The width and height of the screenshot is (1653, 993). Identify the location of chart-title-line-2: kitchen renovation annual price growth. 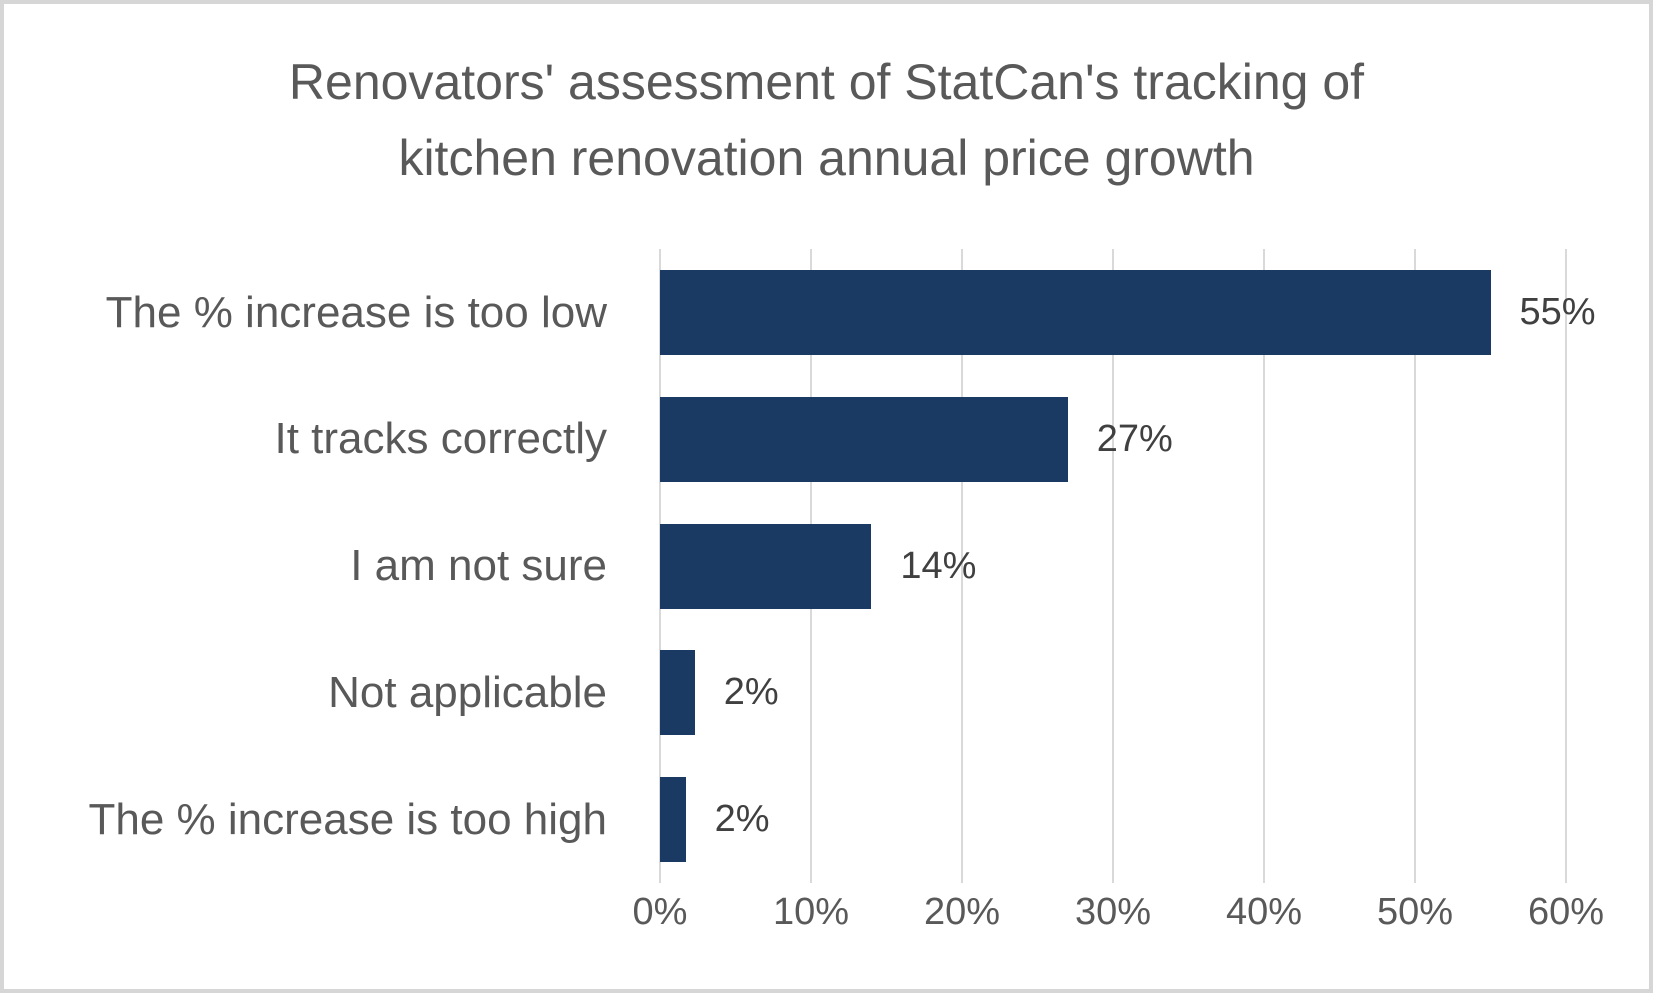
(826, 158).